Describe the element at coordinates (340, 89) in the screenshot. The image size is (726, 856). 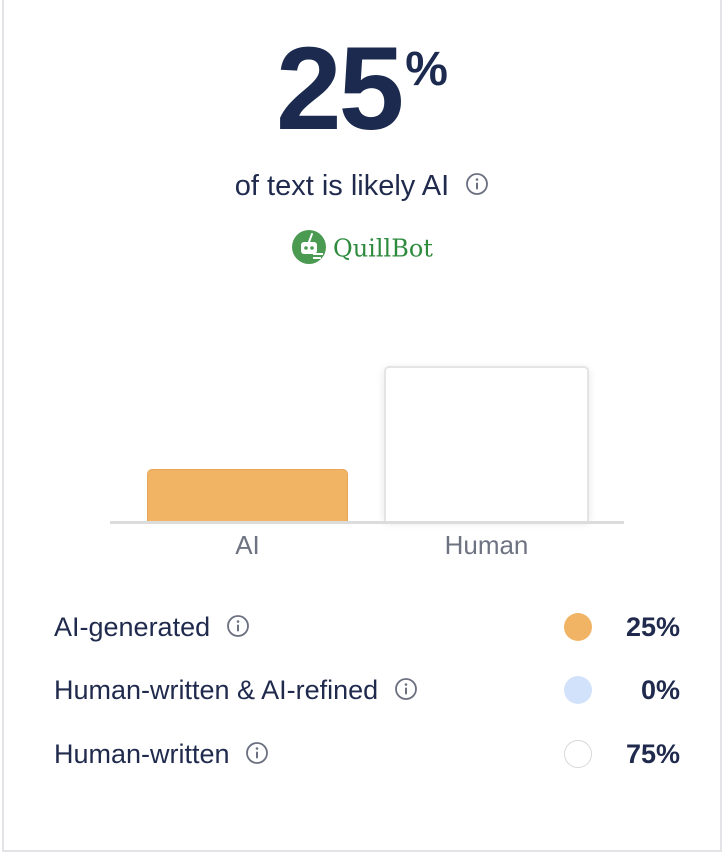
I see `score-value: 25` at that location.